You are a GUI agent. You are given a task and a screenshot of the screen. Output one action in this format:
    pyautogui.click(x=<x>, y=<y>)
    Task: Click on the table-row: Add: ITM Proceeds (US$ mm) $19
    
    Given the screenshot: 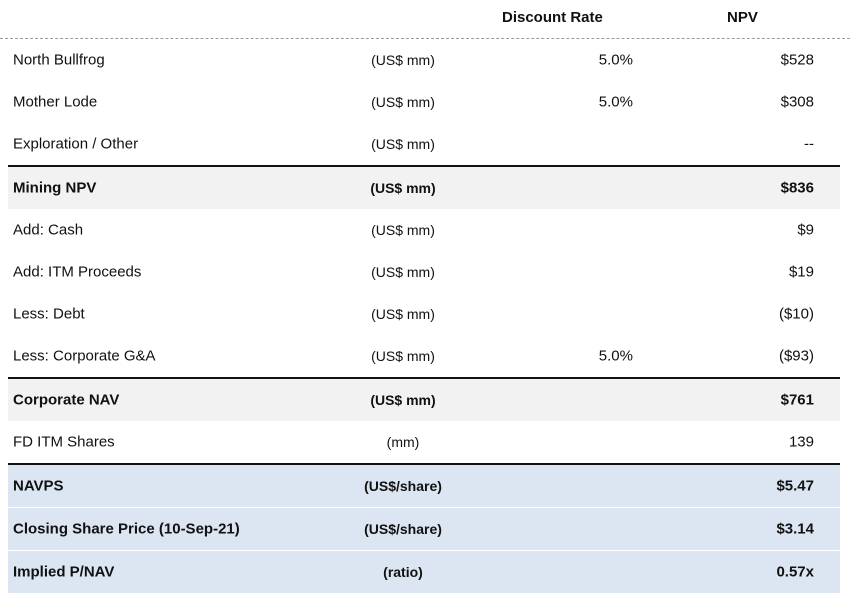 What is the action you would take?
    pyautogui.click(x=424, y=272)
    